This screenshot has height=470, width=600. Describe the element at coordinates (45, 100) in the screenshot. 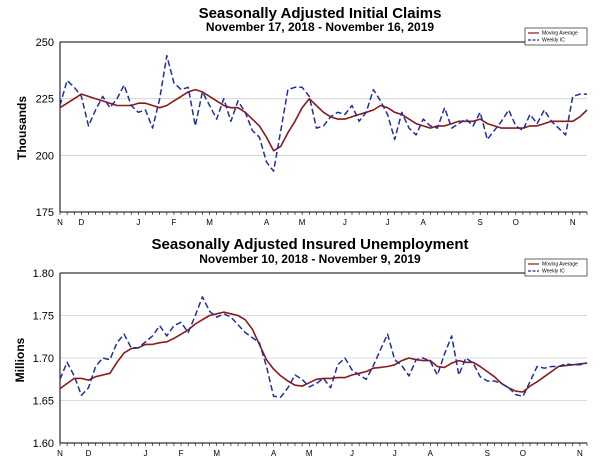

I see `y-tick-label: 225` at that location.